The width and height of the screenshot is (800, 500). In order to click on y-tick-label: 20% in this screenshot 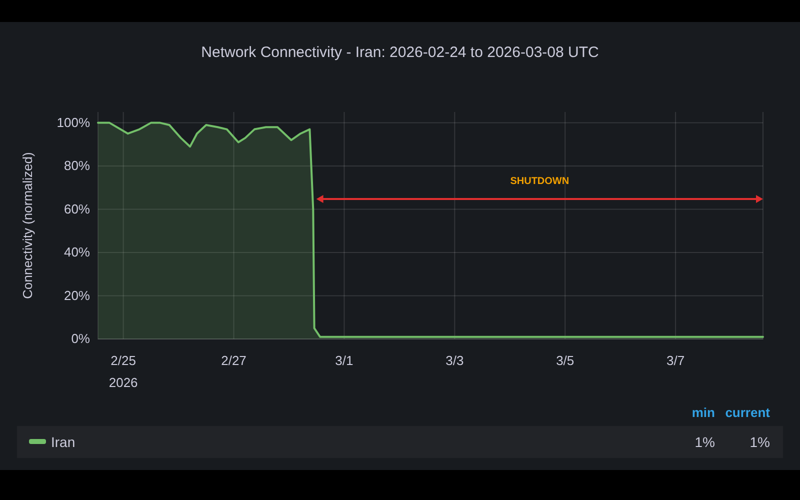, I will do `click(77, 295)`.